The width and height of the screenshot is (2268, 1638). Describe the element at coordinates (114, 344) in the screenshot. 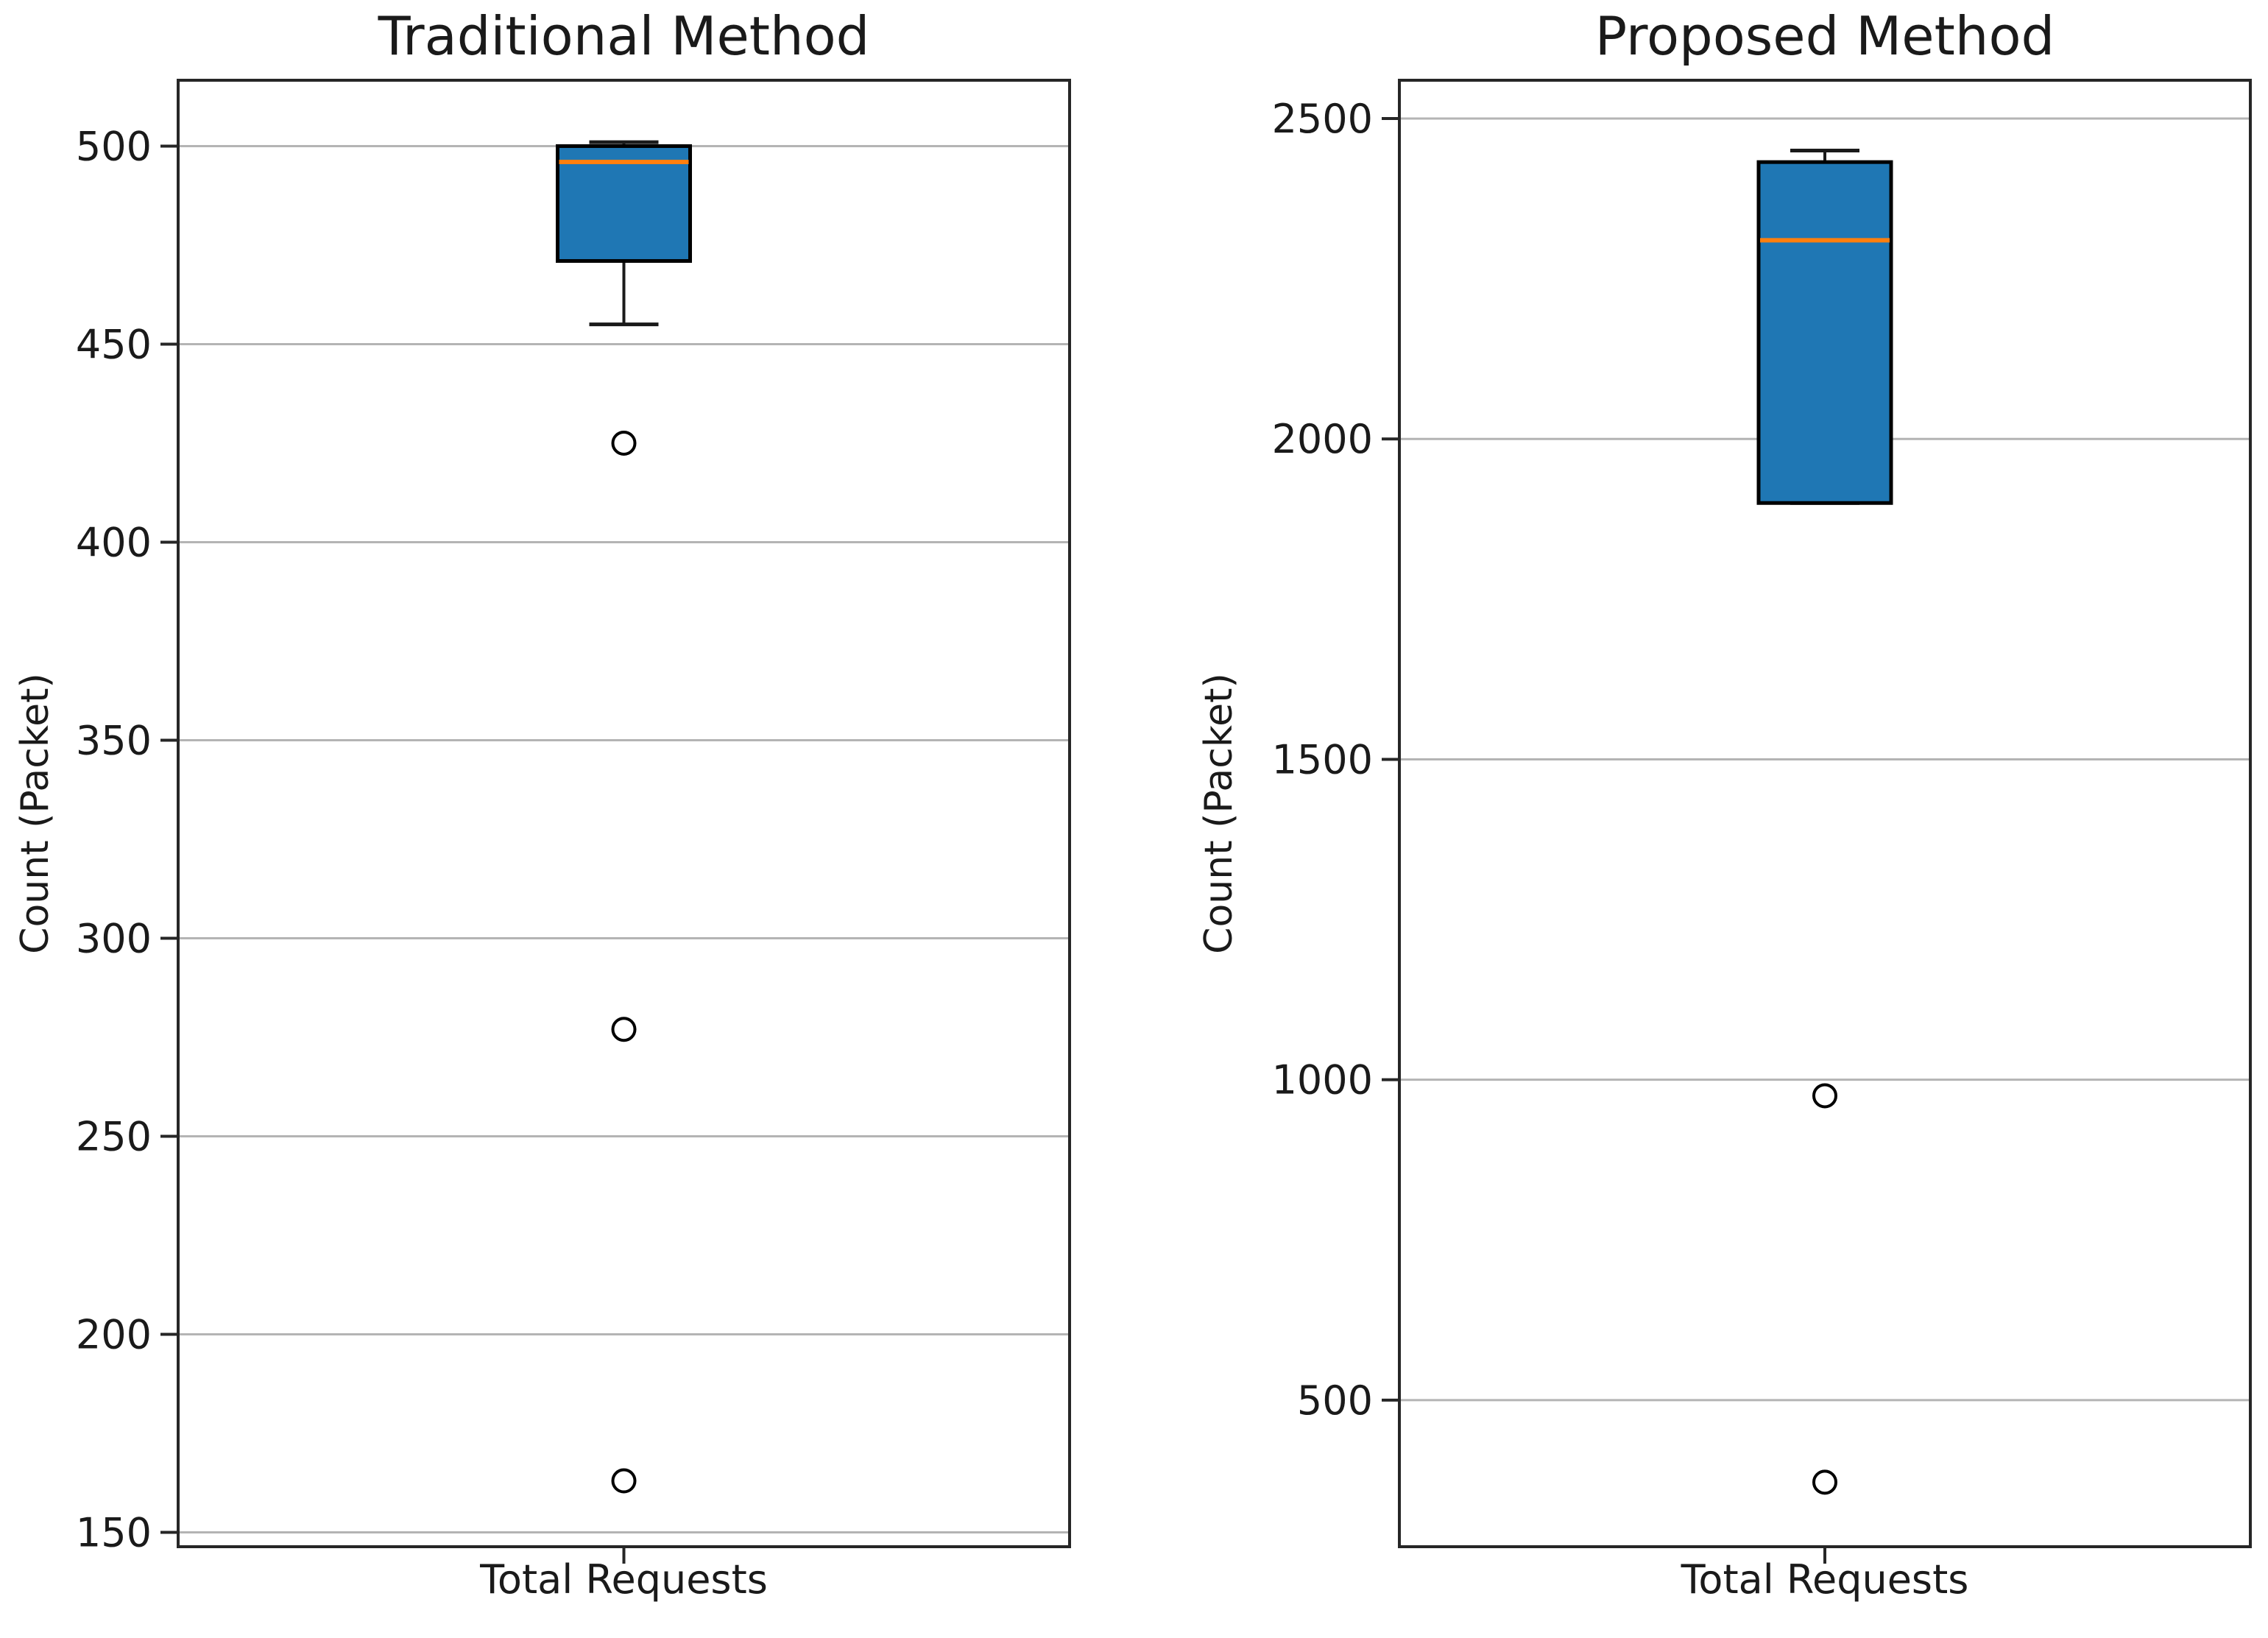

I see `y-tick-label: 450` at that location.